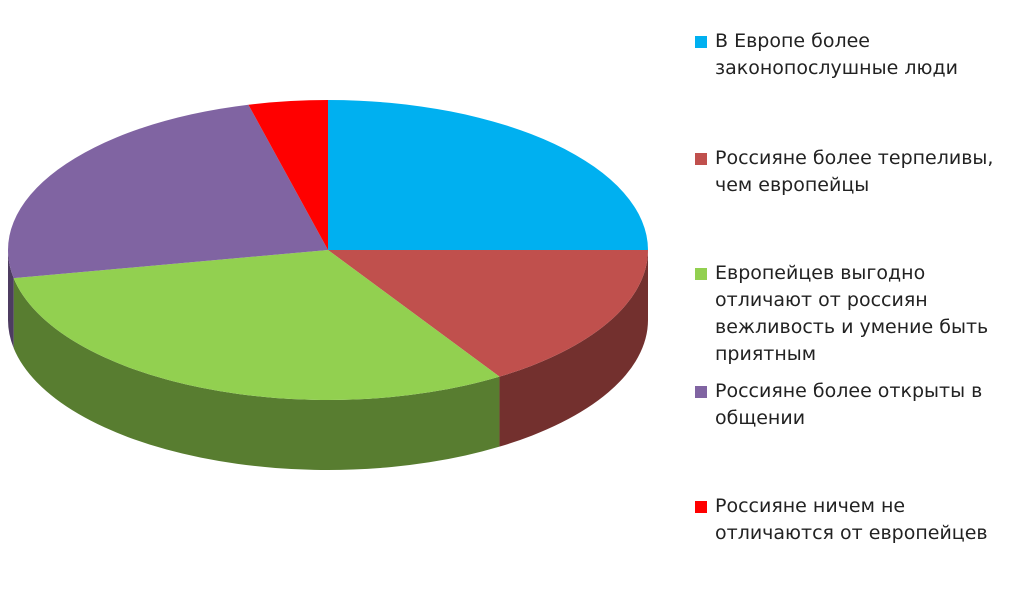  I want to click on legend-label: Россияне более терпеливы, чем европейцы, so click(854, 171).